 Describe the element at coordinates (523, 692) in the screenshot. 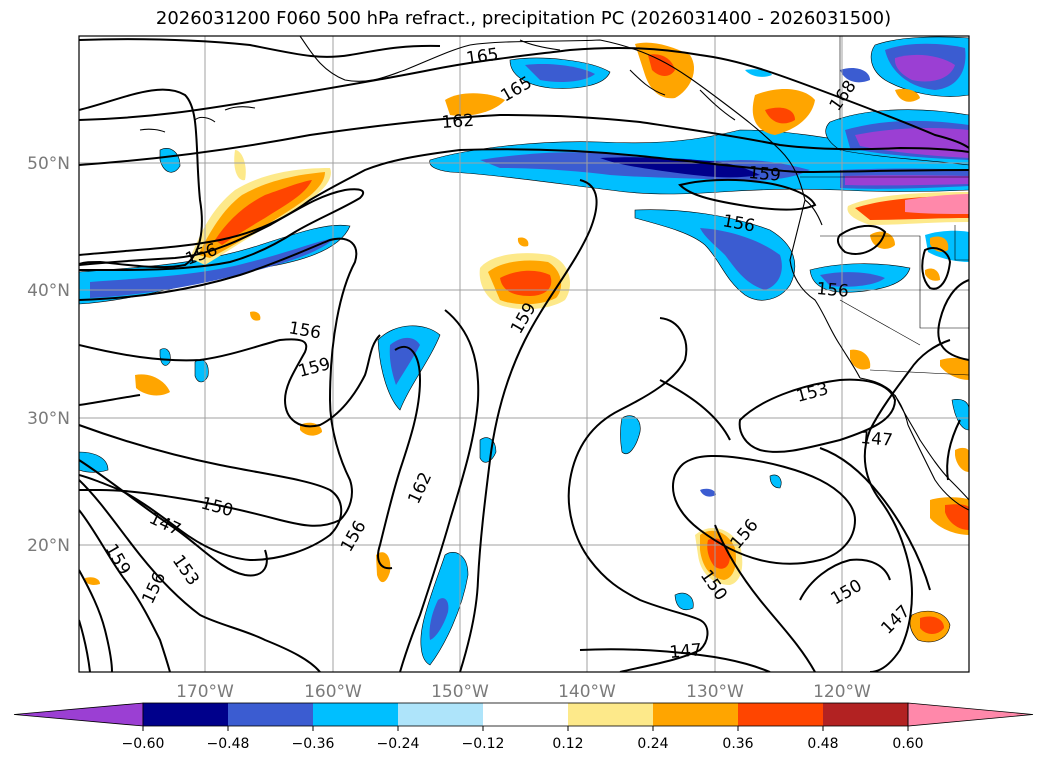

I see `longitude-labels: 170°W 160°W 150°W 140°W 130°W 120°W` at that location.